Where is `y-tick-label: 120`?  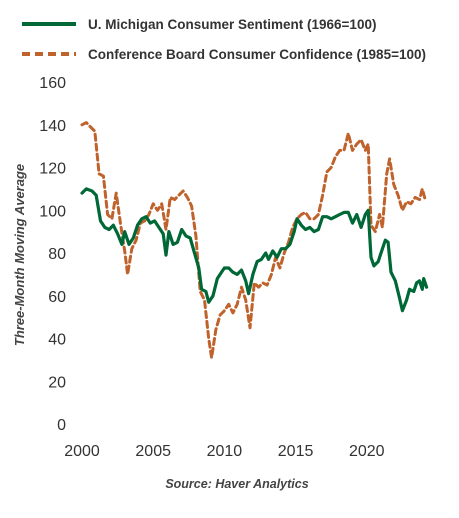
y-tick-label: 120 is located at coordinates (52, 169).